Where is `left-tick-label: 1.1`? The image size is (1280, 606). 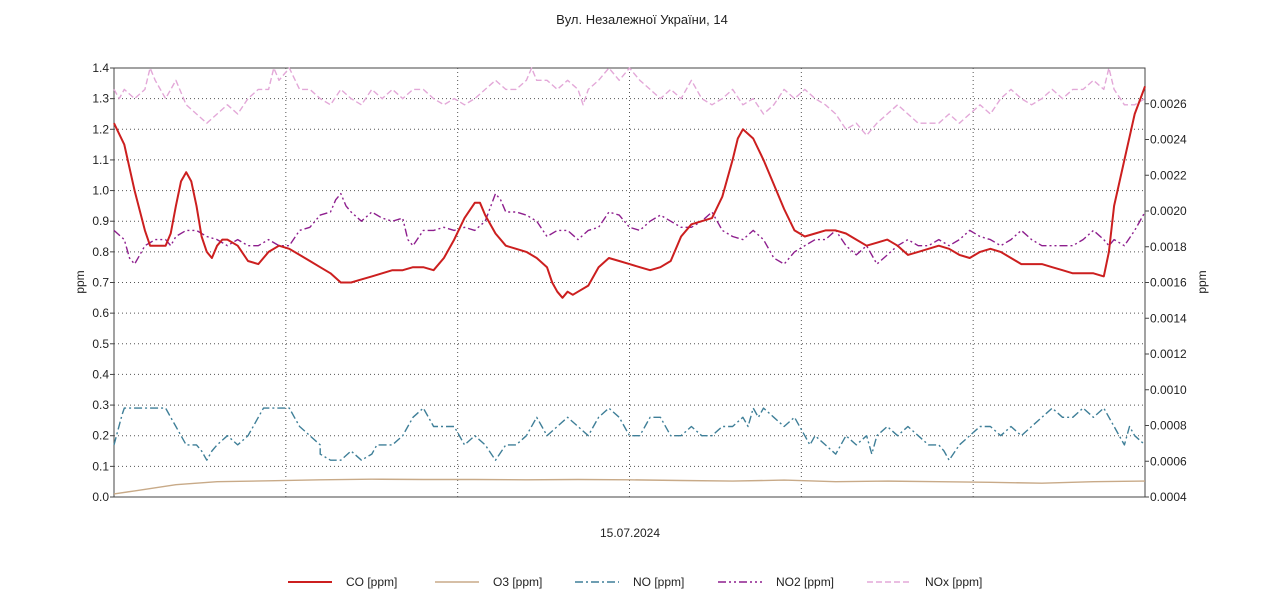
left-tick-label: 1.1 is located at coordinates (100, 160).